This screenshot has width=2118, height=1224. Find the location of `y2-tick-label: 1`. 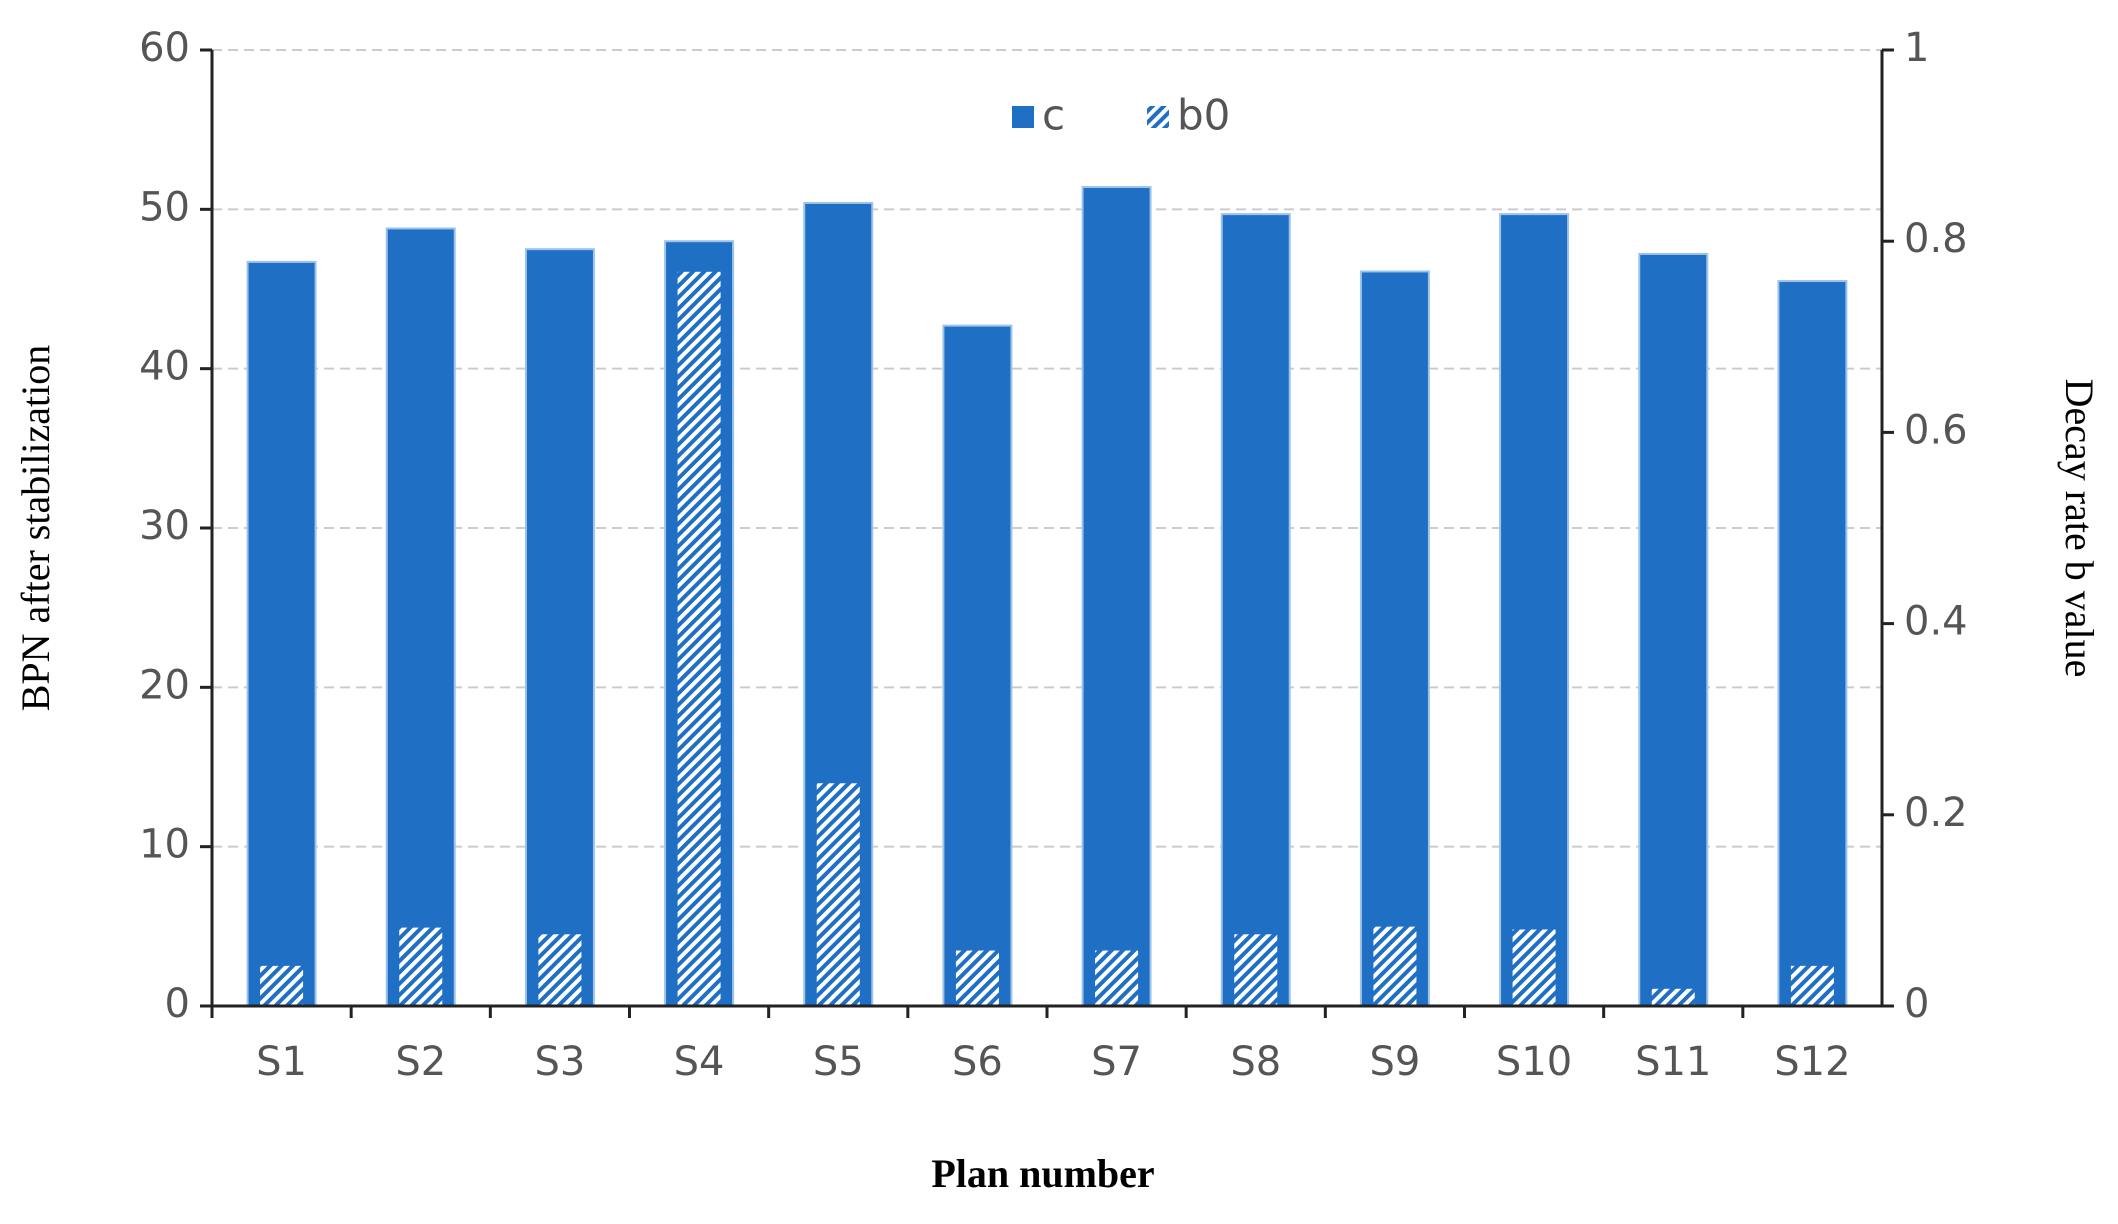

y2-tick-label: 1 is located at coordinates (1916, 48).